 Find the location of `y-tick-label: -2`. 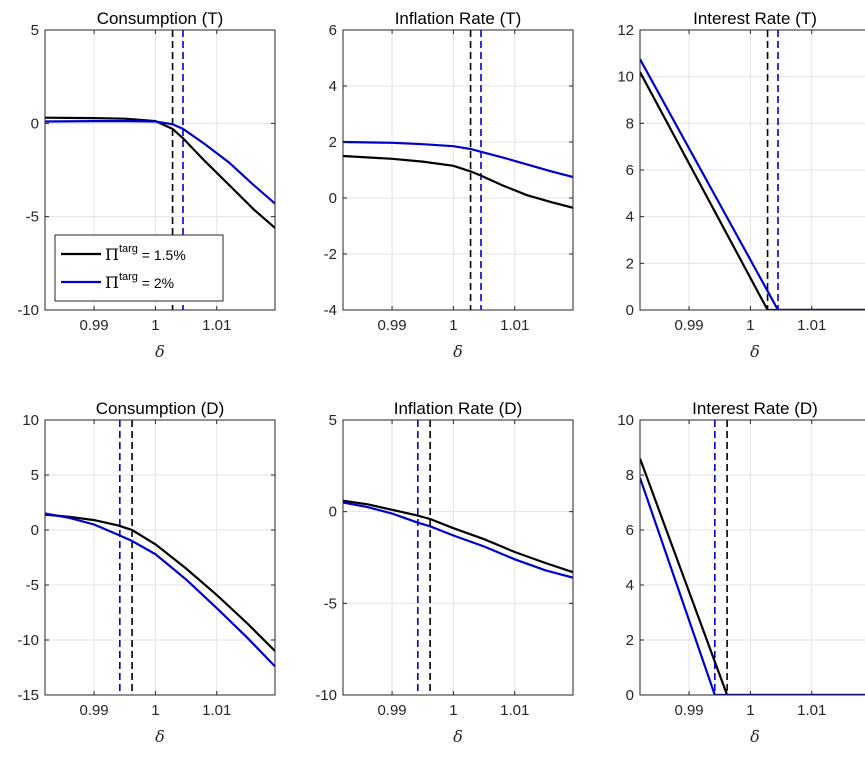

y-tick-label: -2 is located at coordinates (330, 254).